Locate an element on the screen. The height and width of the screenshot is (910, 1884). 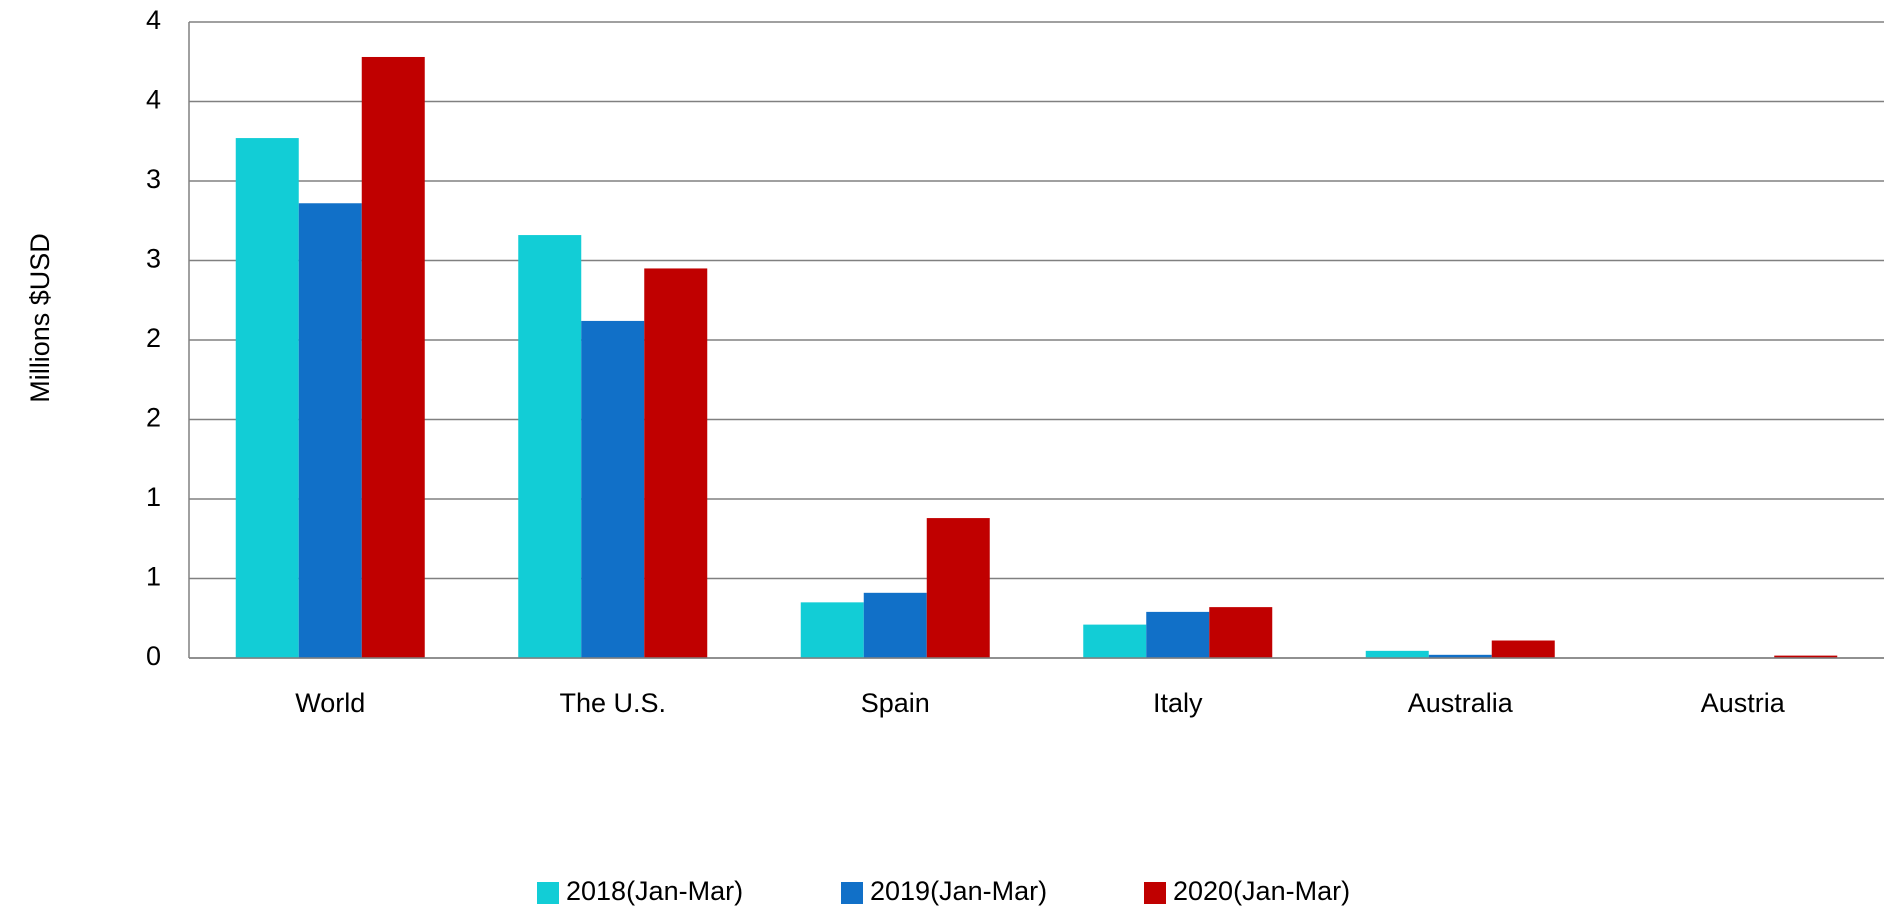
legend-label: 2019(Jan-Mar) is located at coordinates (958, 891).